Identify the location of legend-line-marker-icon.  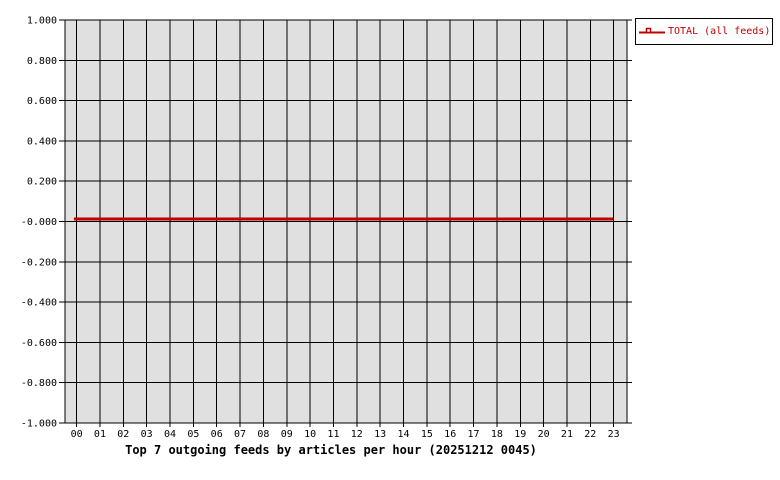
(652, 30).